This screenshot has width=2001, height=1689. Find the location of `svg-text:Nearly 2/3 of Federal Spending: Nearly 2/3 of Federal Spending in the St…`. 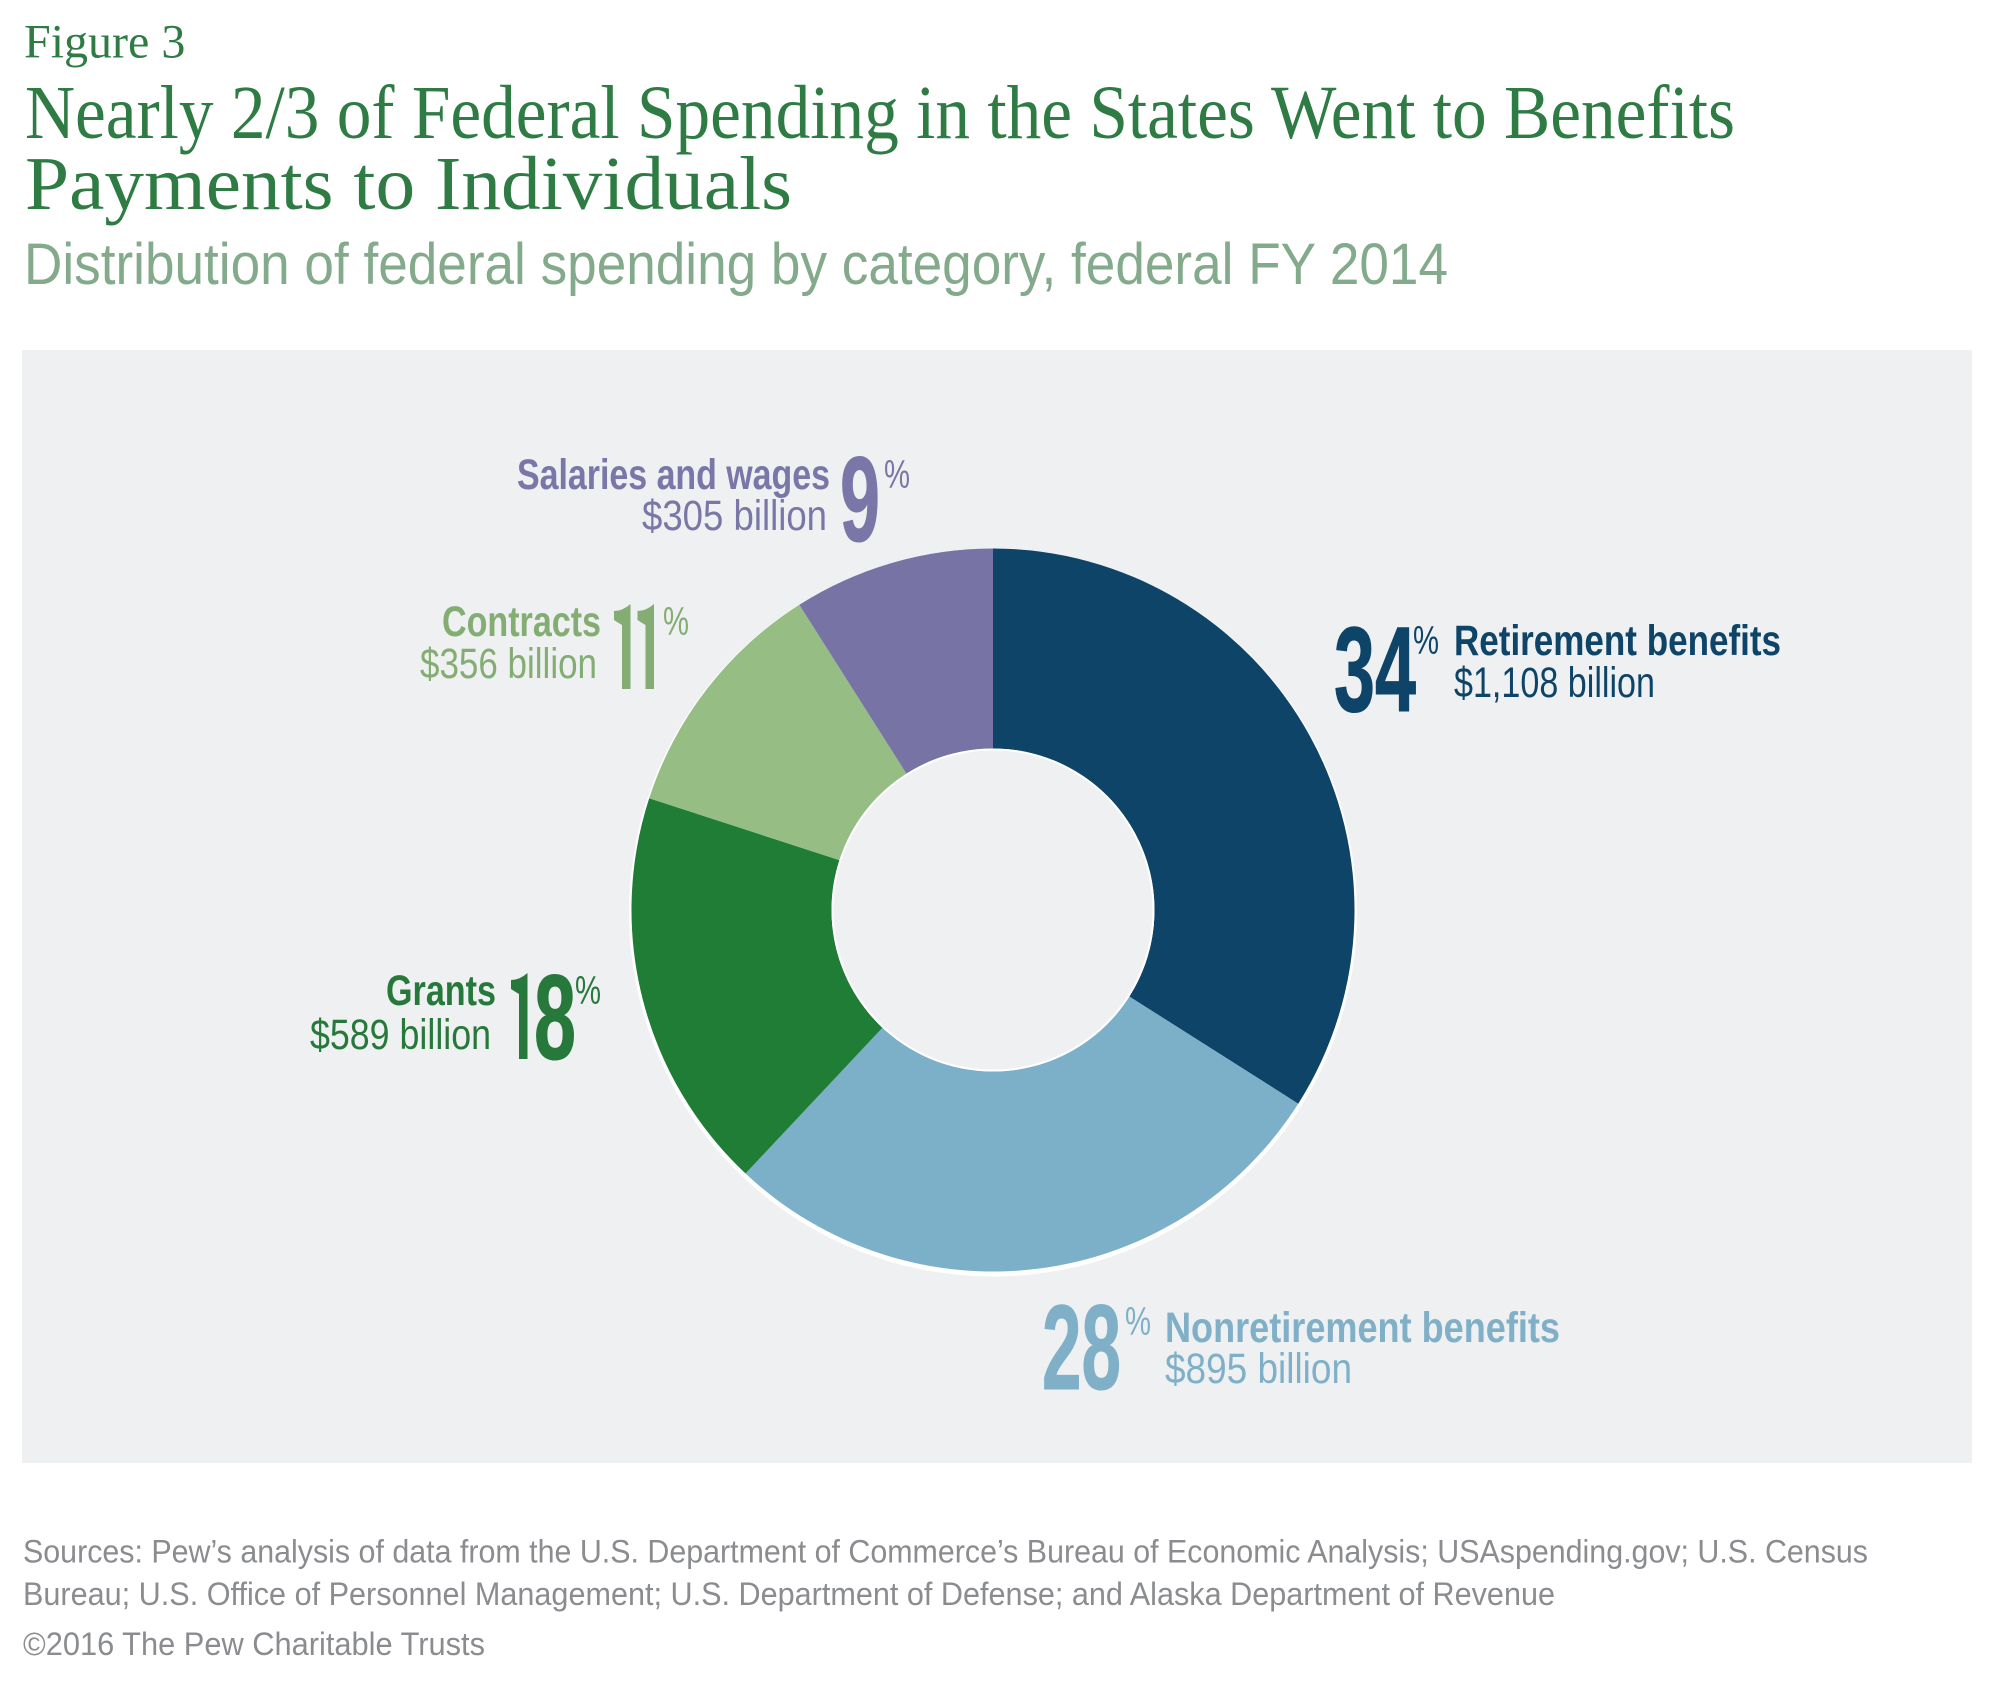

svg-text:Nearly 2/3 of Federal Spending: Nearly 2/3 of Federal Spending in the St… is located at coordinates (880, 113).